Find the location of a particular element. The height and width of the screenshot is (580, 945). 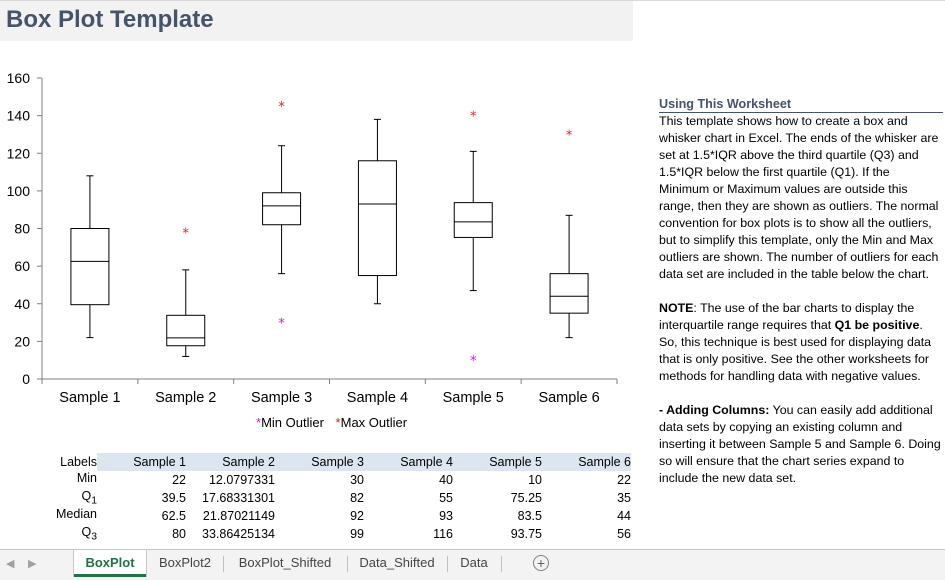

page-title: Box Plot Template is located at coordinates (110, 19).